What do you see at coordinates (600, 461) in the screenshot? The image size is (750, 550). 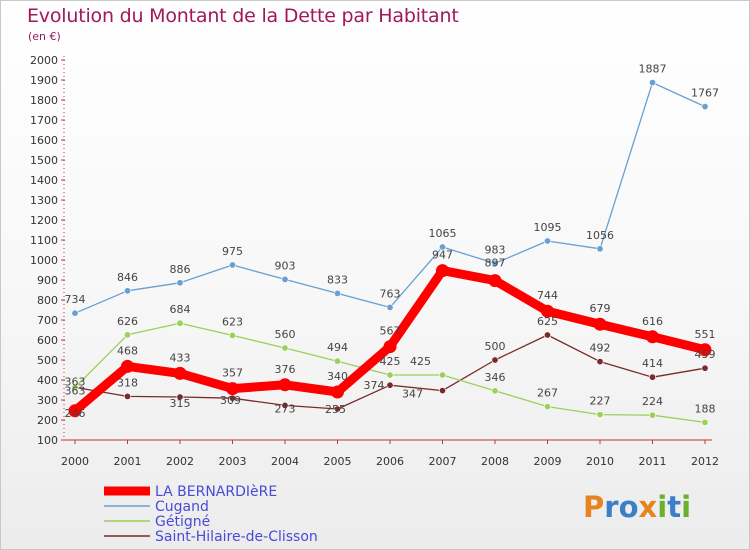 I see `x-tick-label: 2010` at bounding box center [600, 461].